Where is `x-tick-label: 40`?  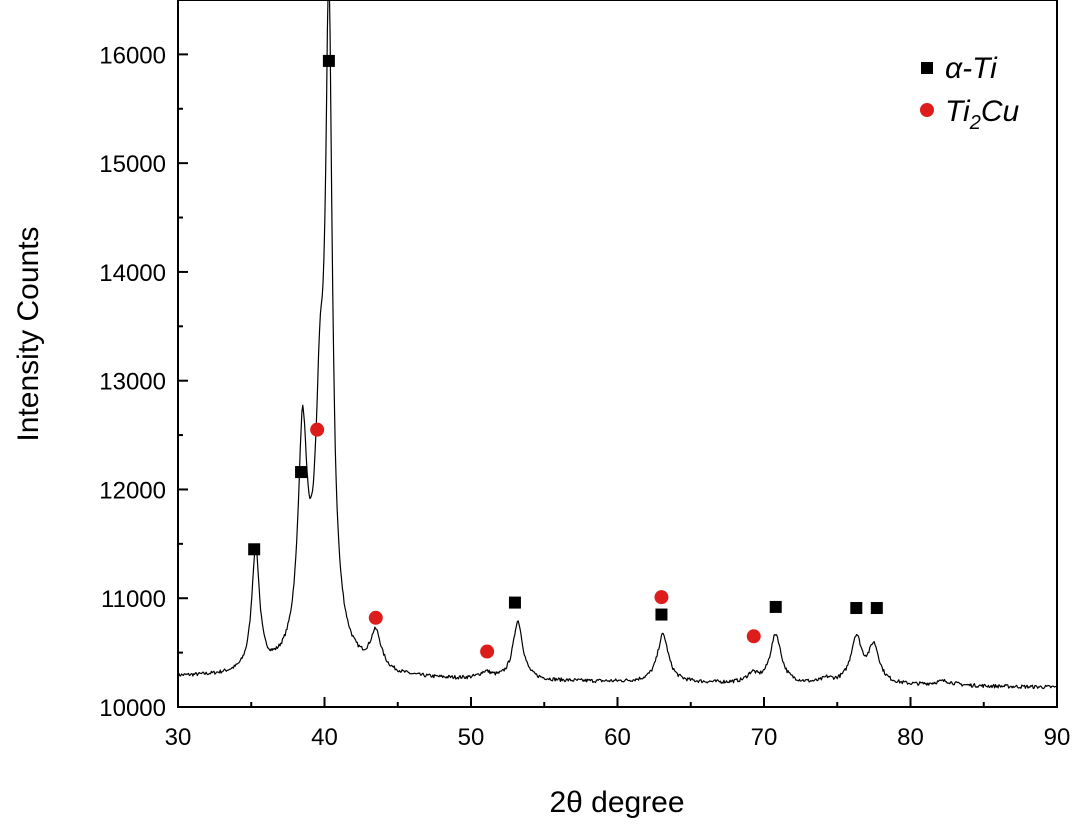
x-tick-label: 40 is located at coordinates (324, 737).